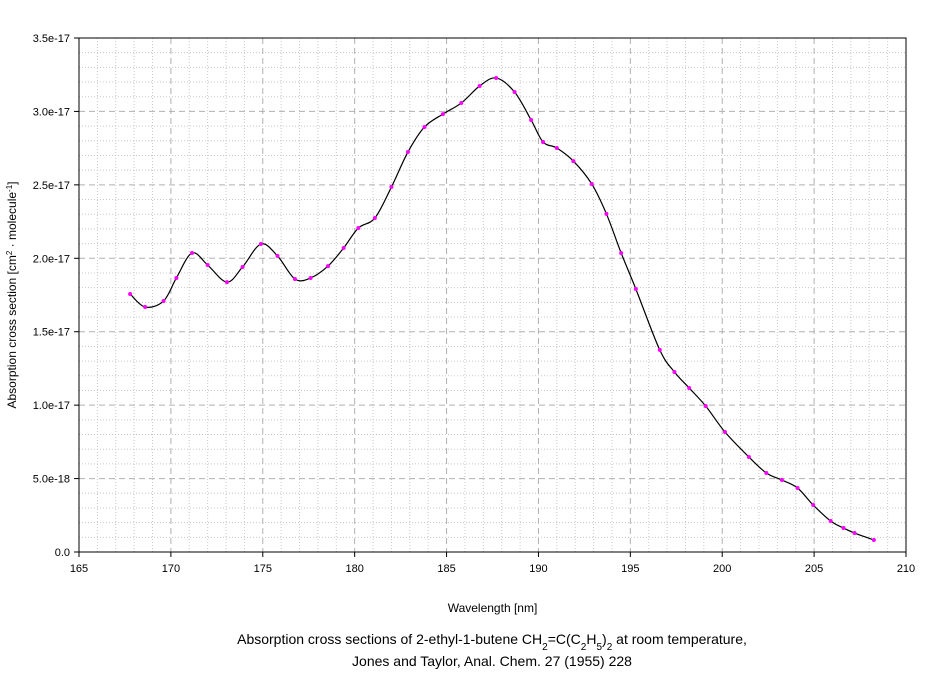 This screenshot has width=944, height=673. I want to click on caption-part: H, so click(591, 639).